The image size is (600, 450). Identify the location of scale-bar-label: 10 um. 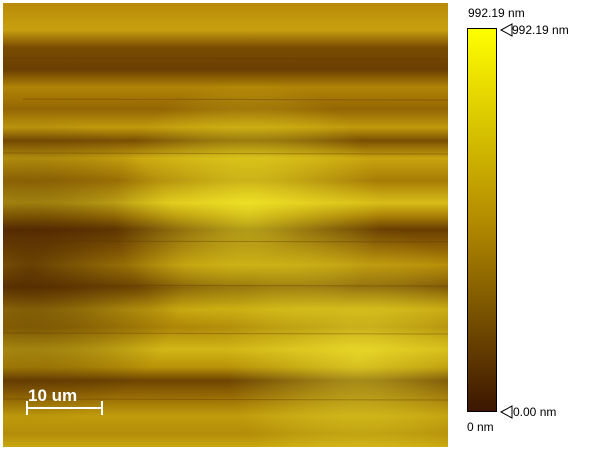
(53, 395).